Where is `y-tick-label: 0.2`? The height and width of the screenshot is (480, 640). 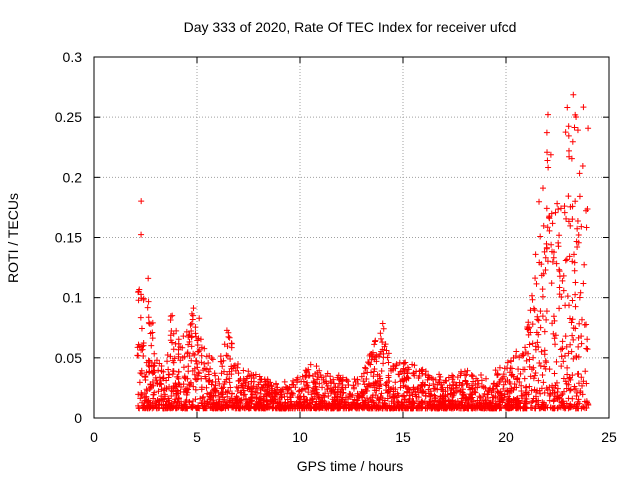
y-tick-label: 0.2 is located at coordinates (73, 177).